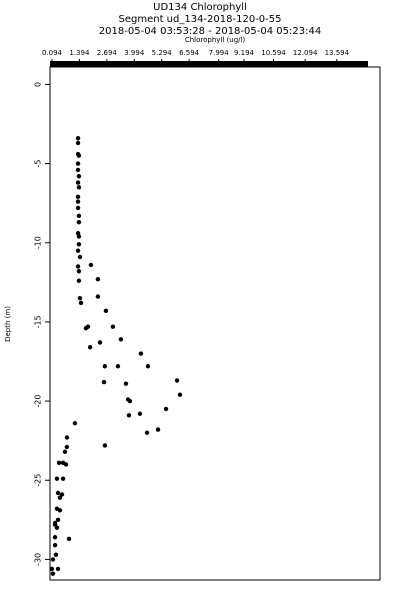  Describe the element at coordinates (134, 53) in the screenshot. I see `x-tick-label: 3.994` at that location.